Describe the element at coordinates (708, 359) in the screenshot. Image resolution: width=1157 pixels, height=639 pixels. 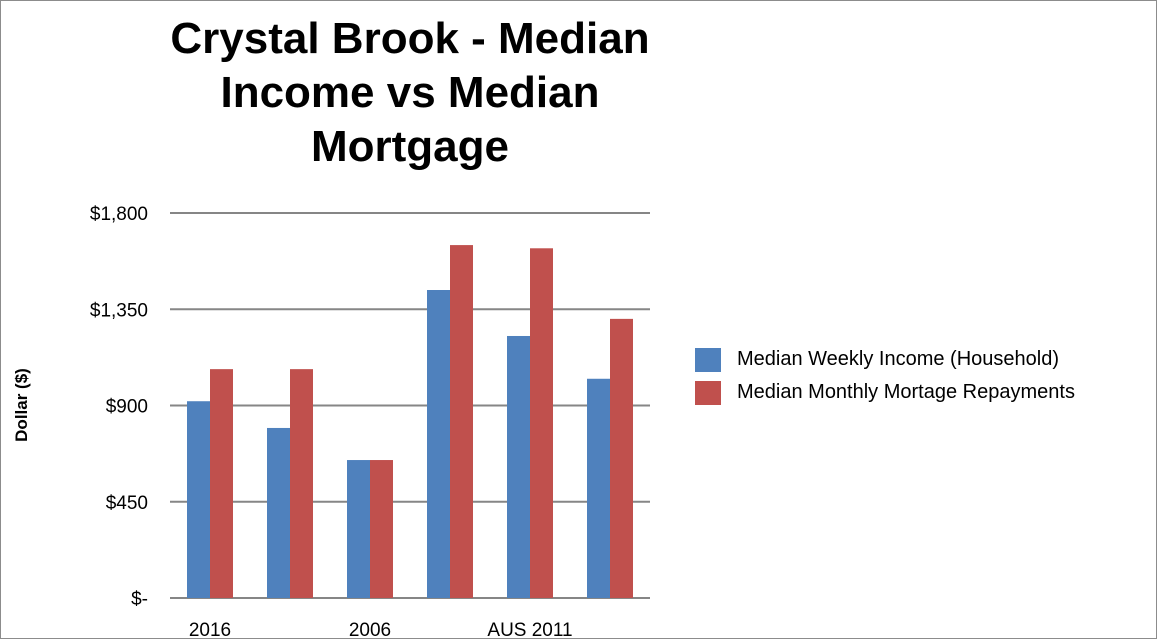
I see `legend-swatch-income` at that location.